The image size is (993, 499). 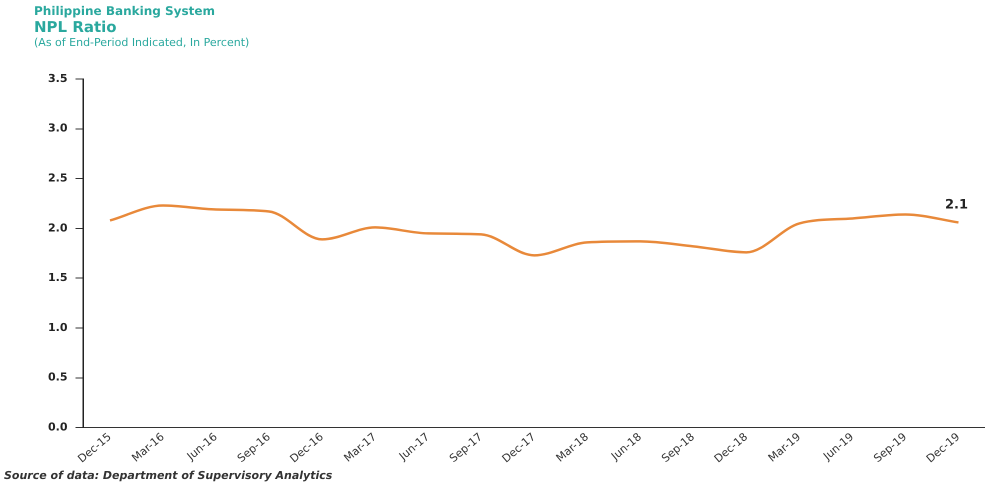 What do you see at coordinates (58, 78) in the screenshot?
I see `y-tick-label: 3.5` at bounding box center [58, 78].